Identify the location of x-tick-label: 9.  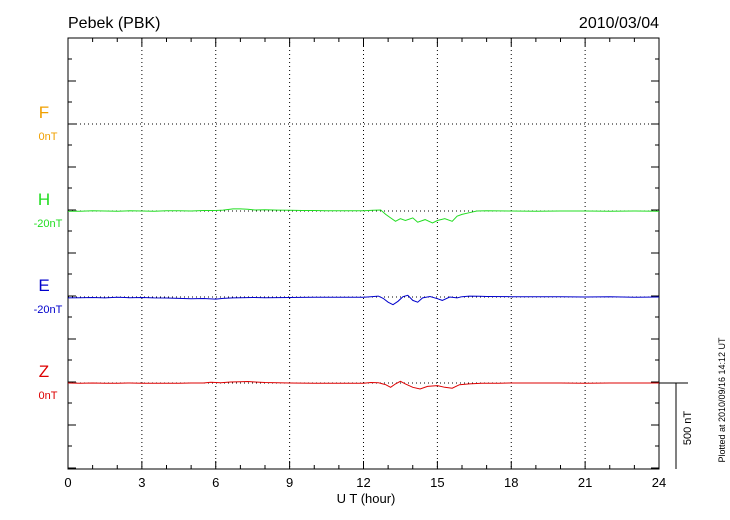
(289, 482).